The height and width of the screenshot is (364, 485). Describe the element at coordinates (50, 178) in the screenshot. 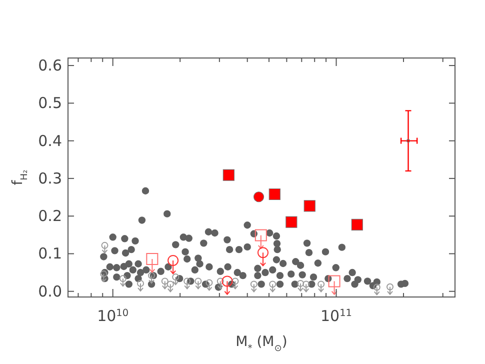

I see `y-tick-label: 0.3` at that location.